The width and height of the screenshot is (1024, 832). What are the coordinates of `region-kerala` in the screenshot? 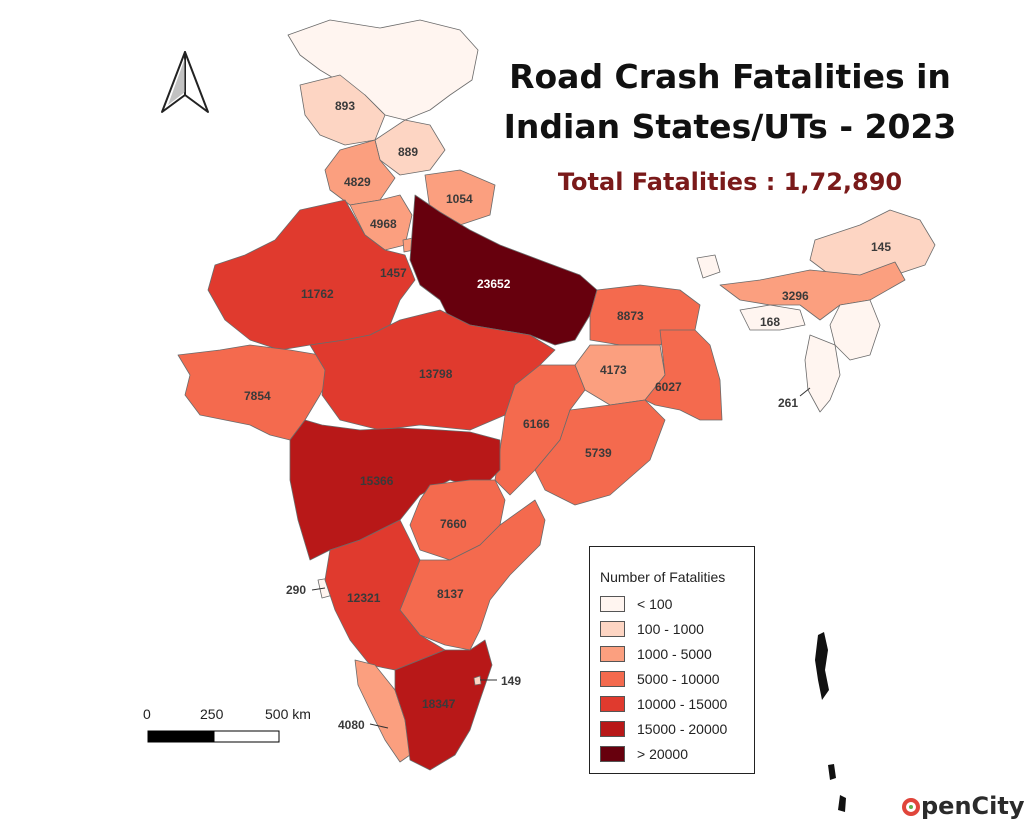 It's located at (382, 711).